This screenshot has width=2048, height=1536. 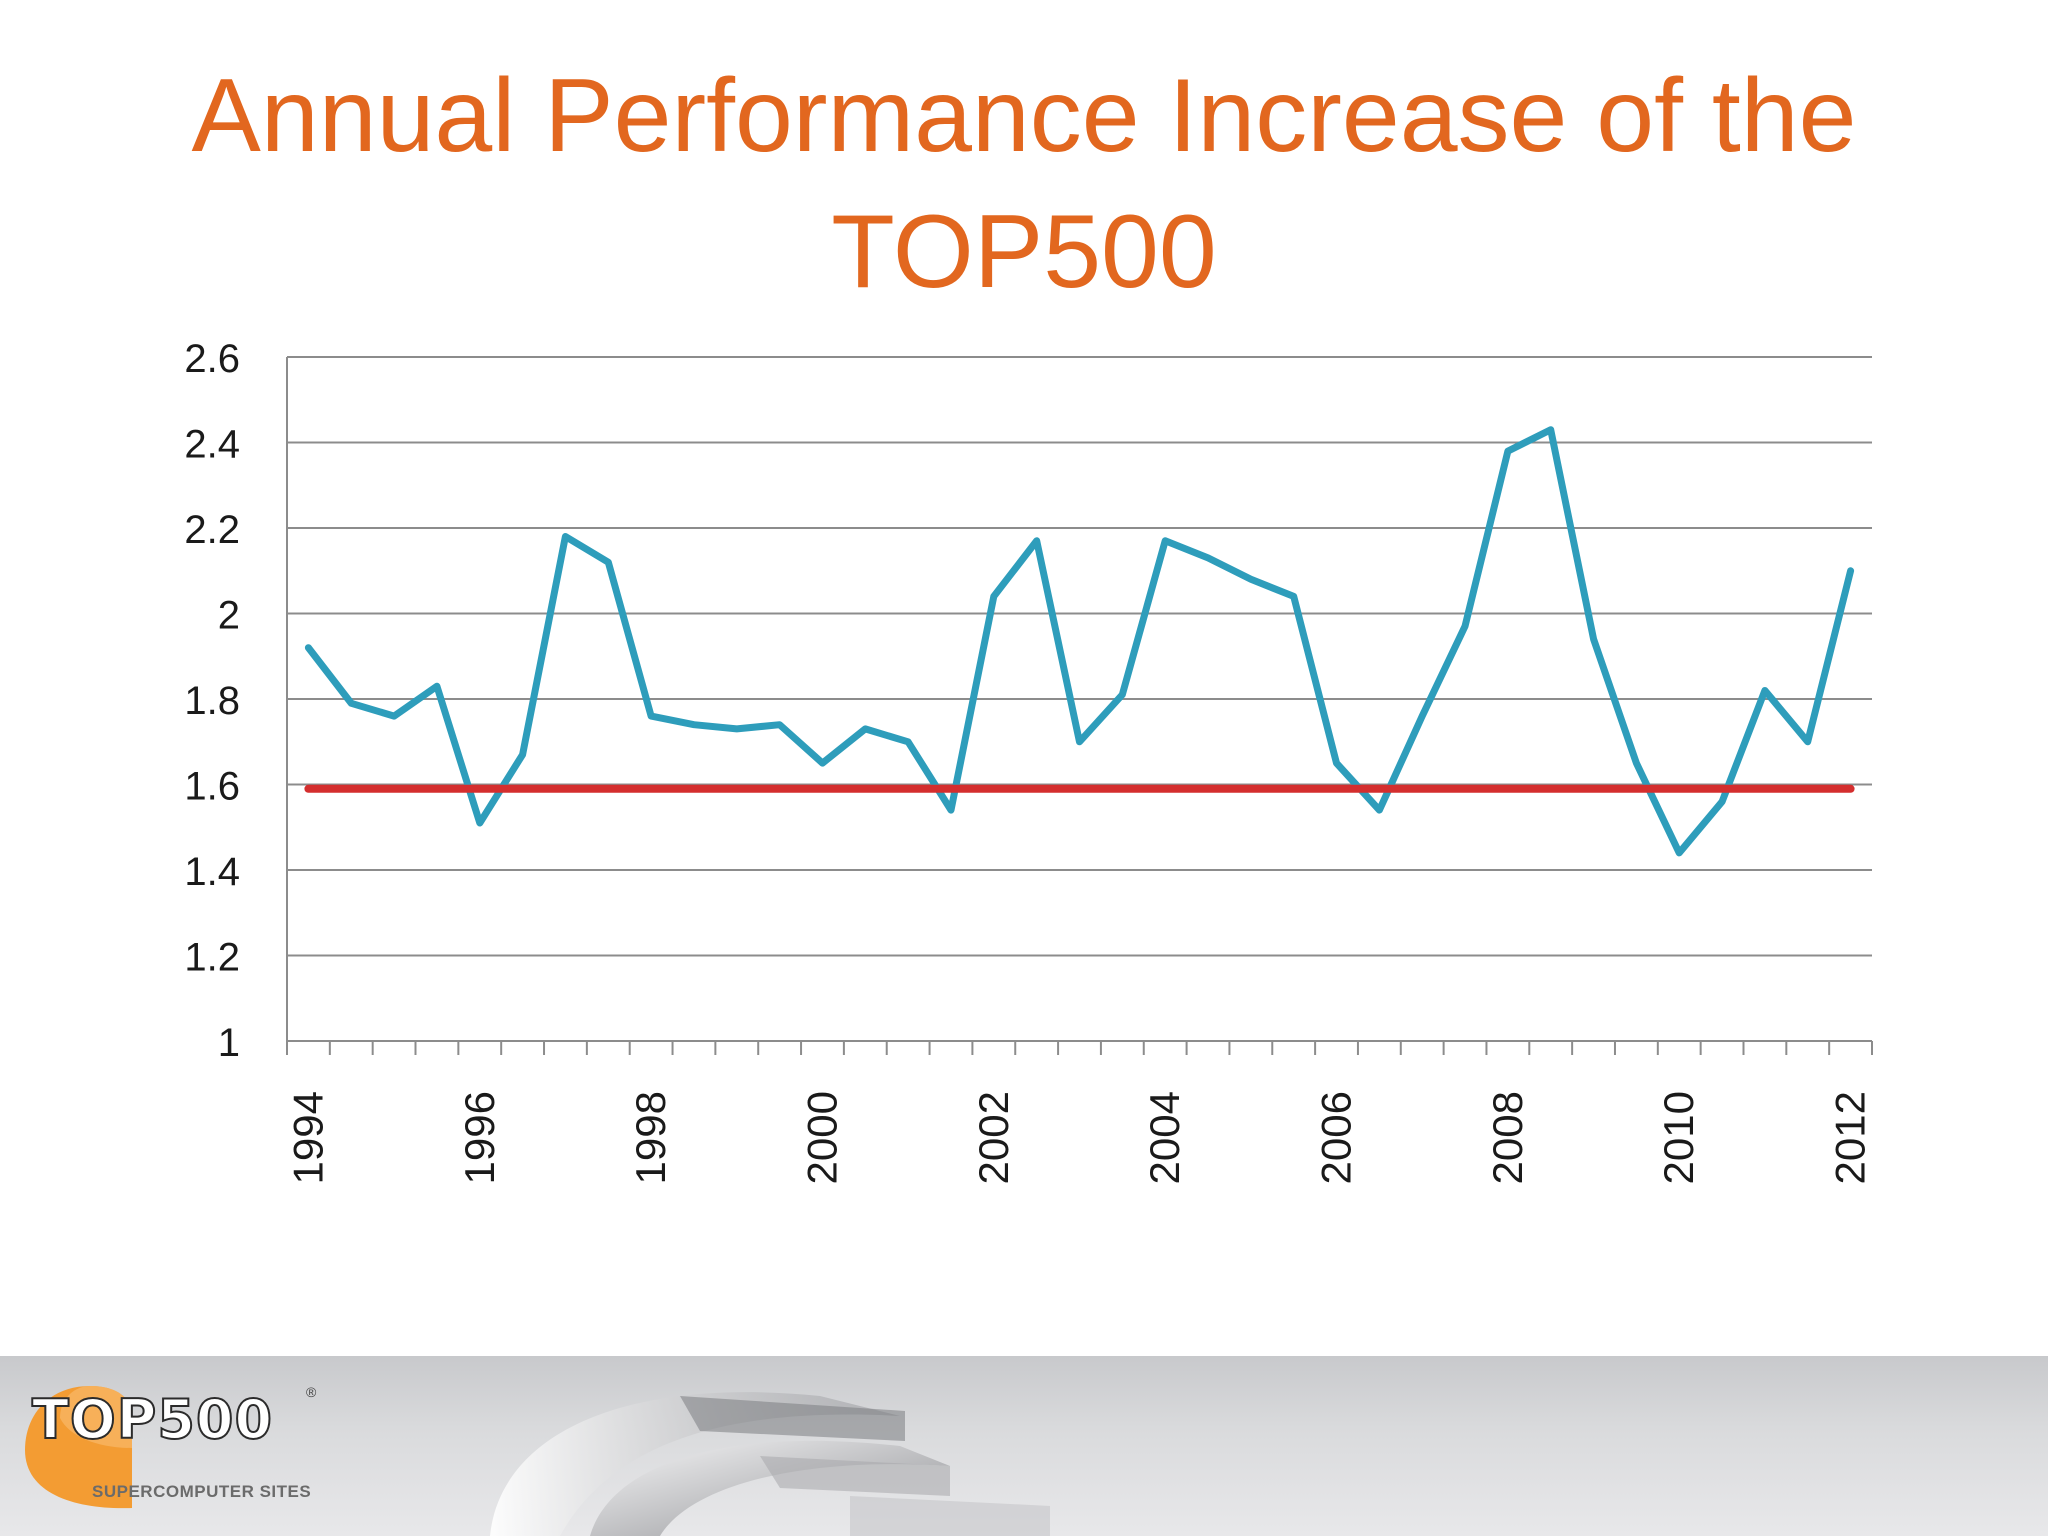 I want to click on logo-tagline: SUPERCOMPUTER SITES, so click(x=202, y=1491).